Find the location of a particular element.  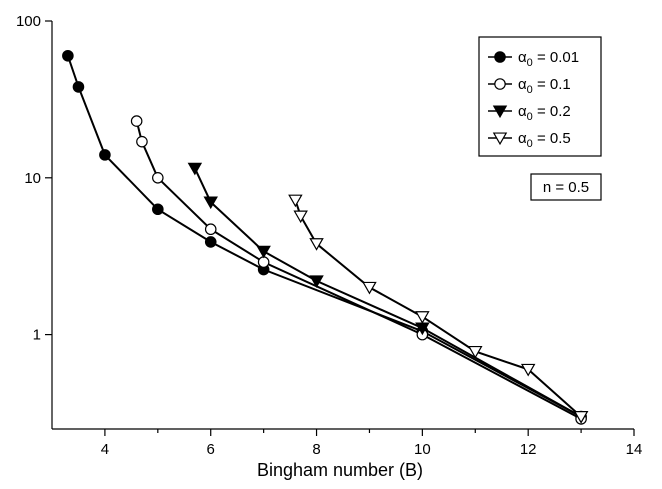

legend-label: α0 = 0.2 is located at coordinates (544, 113).